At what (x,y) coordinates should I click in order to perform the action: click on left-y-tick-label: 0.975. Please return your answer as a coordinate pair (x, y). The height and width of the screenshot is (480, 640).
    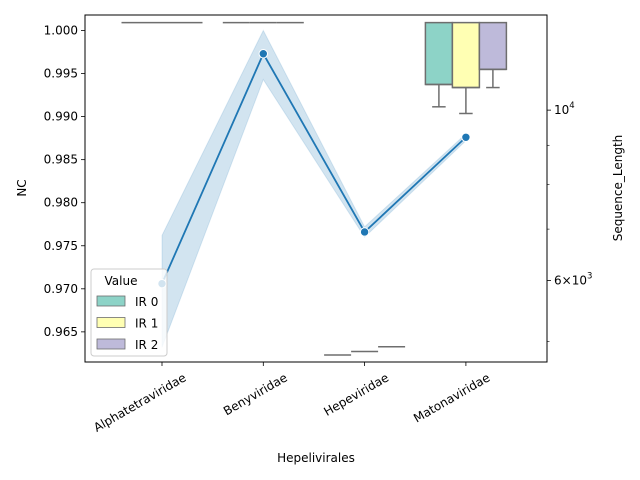
    Looking at the image, I should click on (61, 246).